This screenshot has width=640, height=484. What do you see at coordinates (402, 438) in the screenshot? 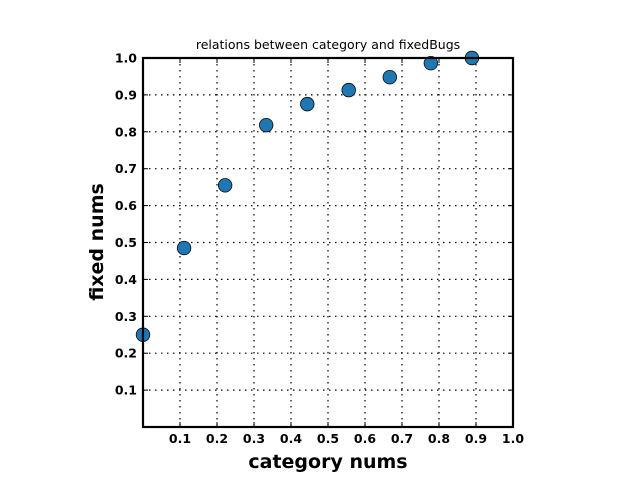
I see `x-tick-label: 0.7` at bounding box center [402, 438].